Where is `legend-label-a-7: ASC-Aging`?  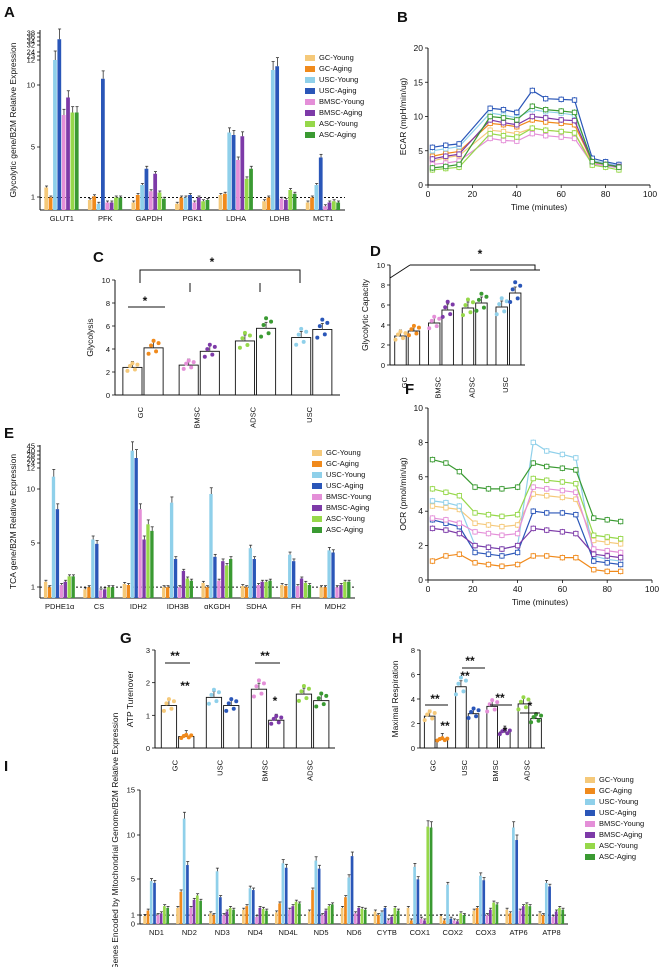
legend-label-a-7: ASC-Aging is located at coordinates (337, 134).